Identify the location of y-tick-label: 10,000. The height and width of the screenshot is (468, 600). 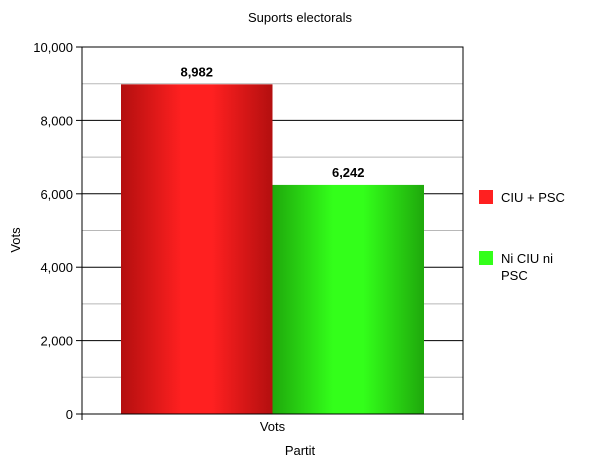
(53, 47).